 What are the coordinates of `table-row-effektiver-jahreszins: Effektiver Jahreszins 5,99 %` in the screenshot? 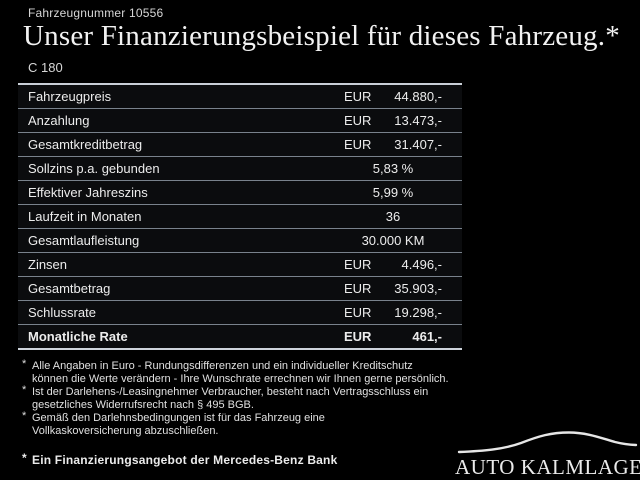 It's located at (240, 193).